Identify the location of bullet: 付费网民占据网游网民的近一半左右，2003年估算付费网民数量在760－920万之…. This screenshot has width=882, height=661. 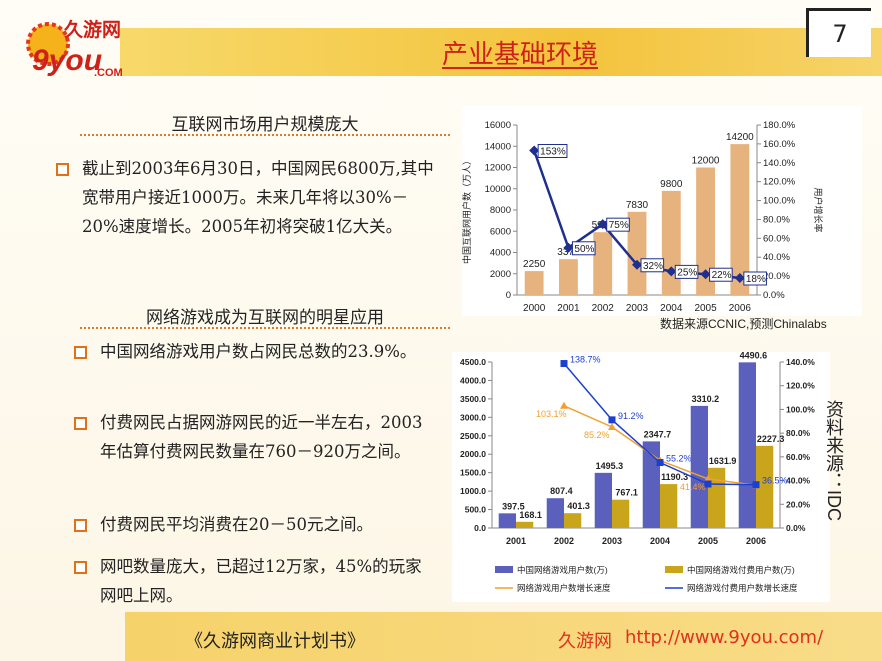
(252, 437).